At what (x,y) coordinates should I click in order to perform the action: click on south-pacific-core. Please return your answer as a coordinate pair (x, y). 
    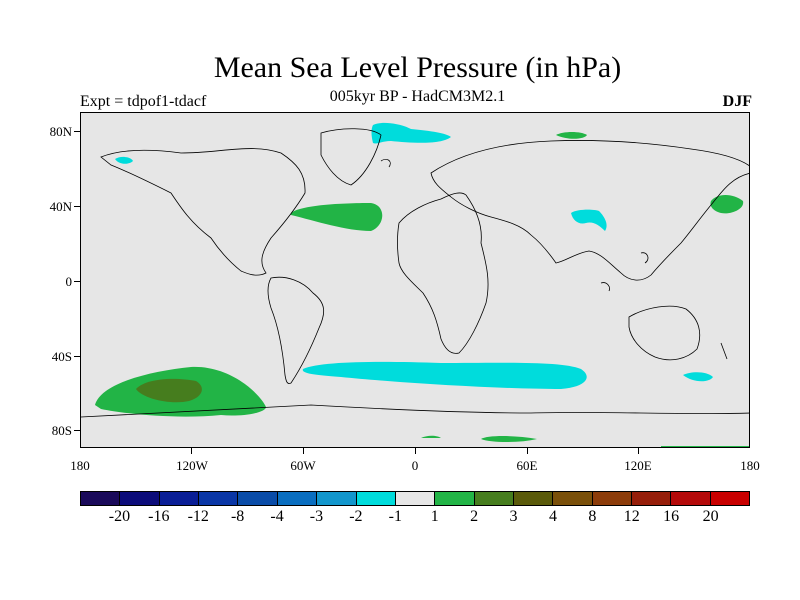
    Looking at the image, I should click on (169, 390).